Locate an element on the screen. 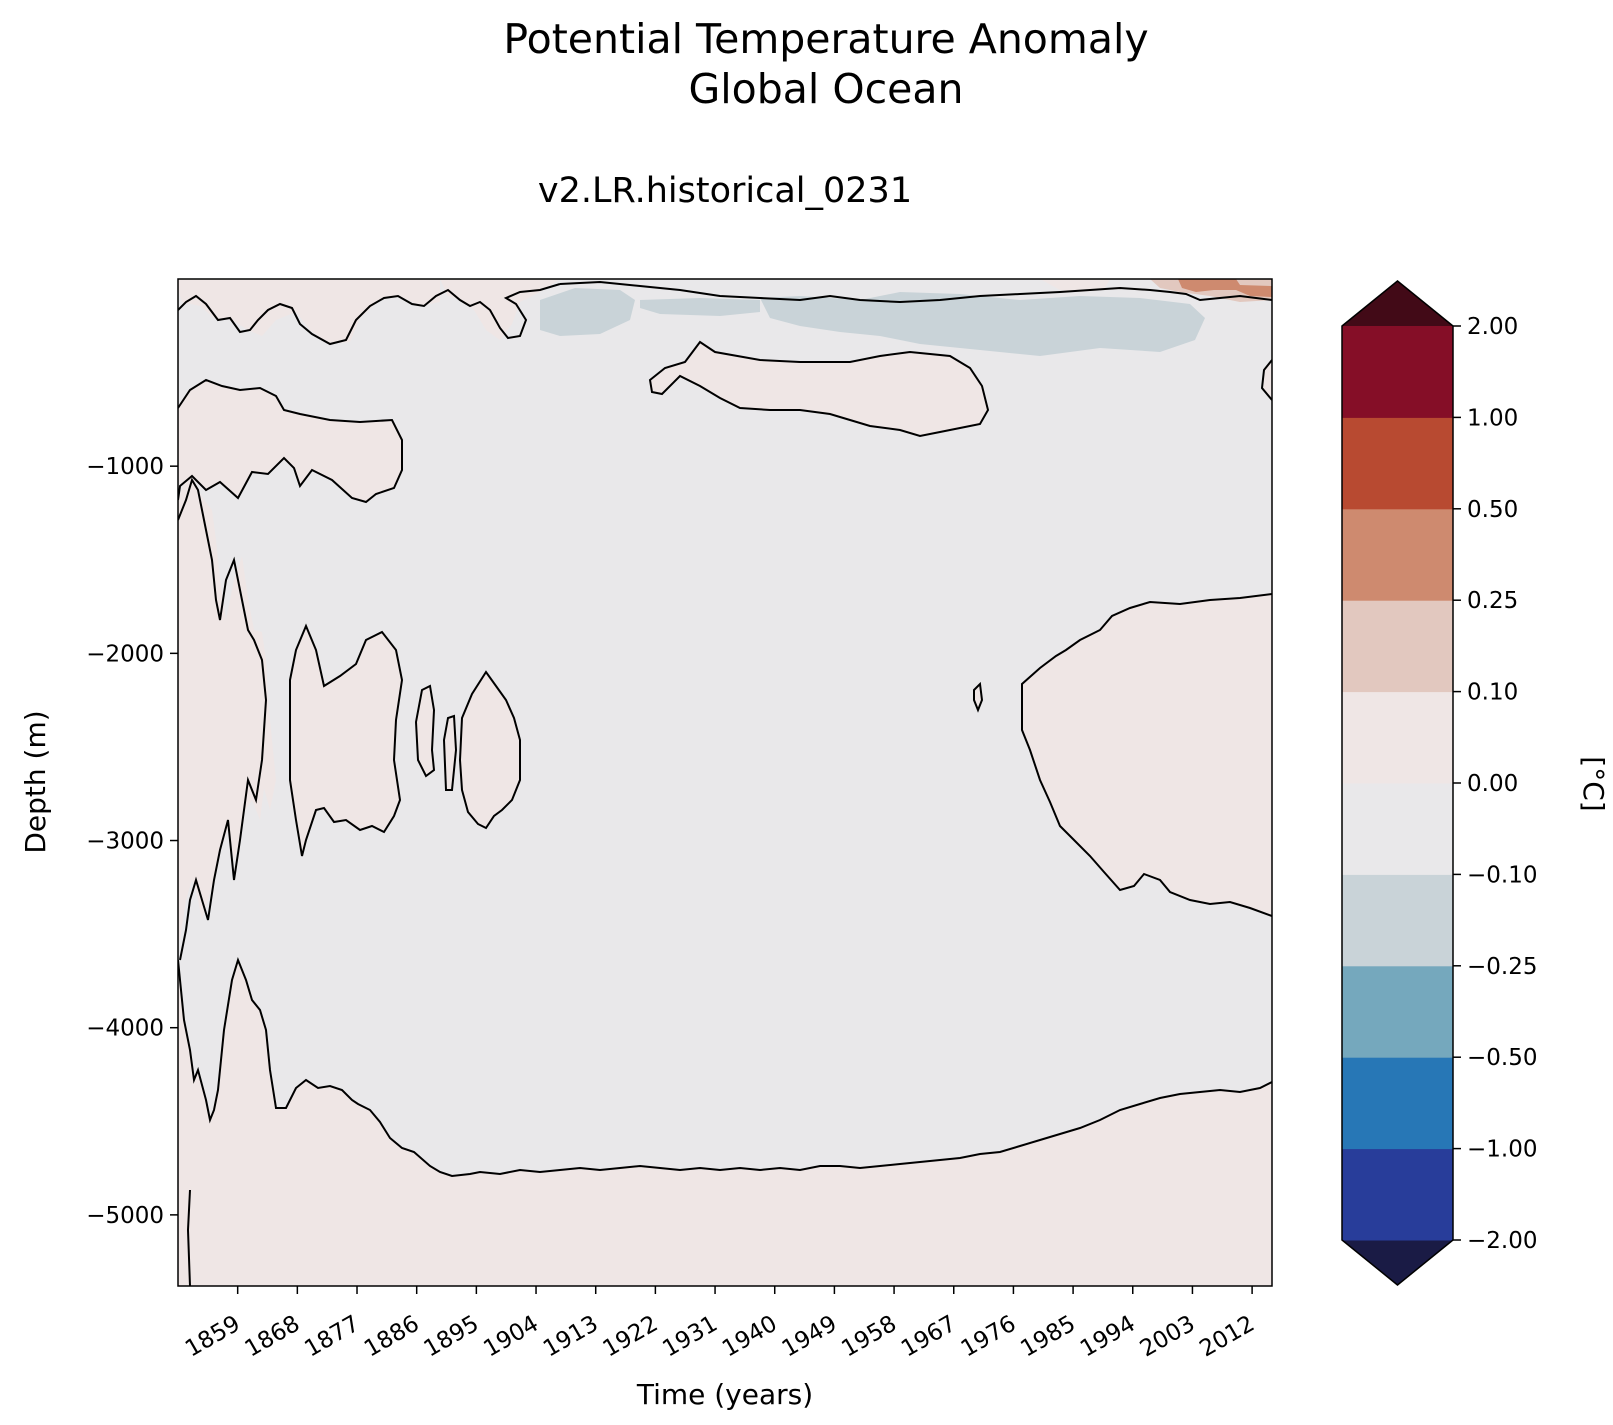 This screenshot has height=1425, width=1613. warm-region-deep-1975-2015 is located at coordinates (1147, 755).